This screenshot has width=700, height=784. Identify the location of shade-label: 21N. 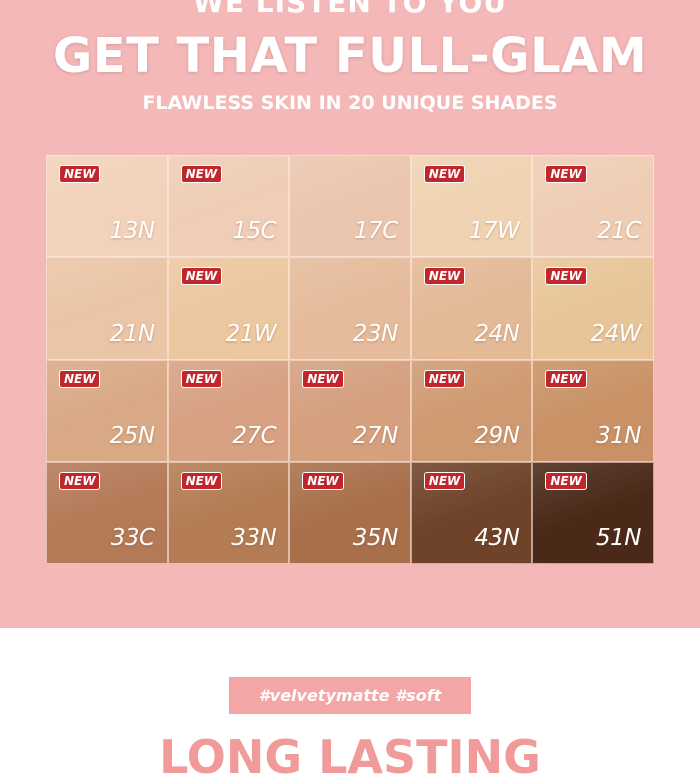
(132, 333).